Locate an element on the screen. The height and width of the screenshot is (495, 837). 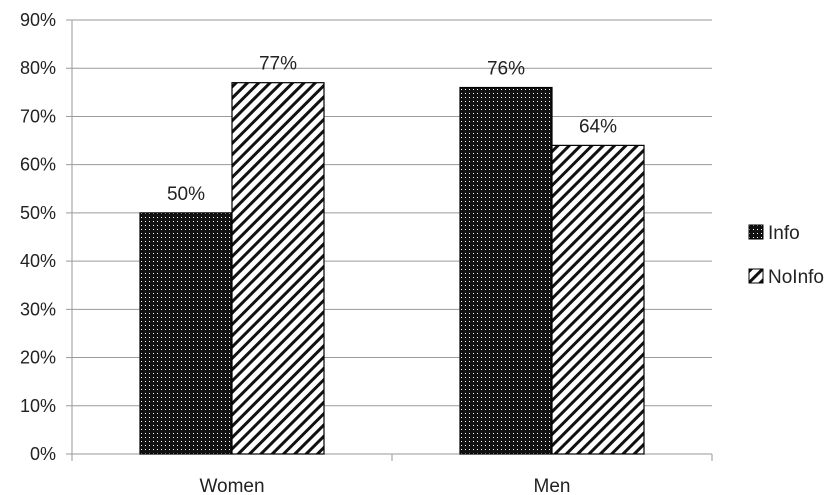
legend-label-info: Info is located at coordinates (784, 233).